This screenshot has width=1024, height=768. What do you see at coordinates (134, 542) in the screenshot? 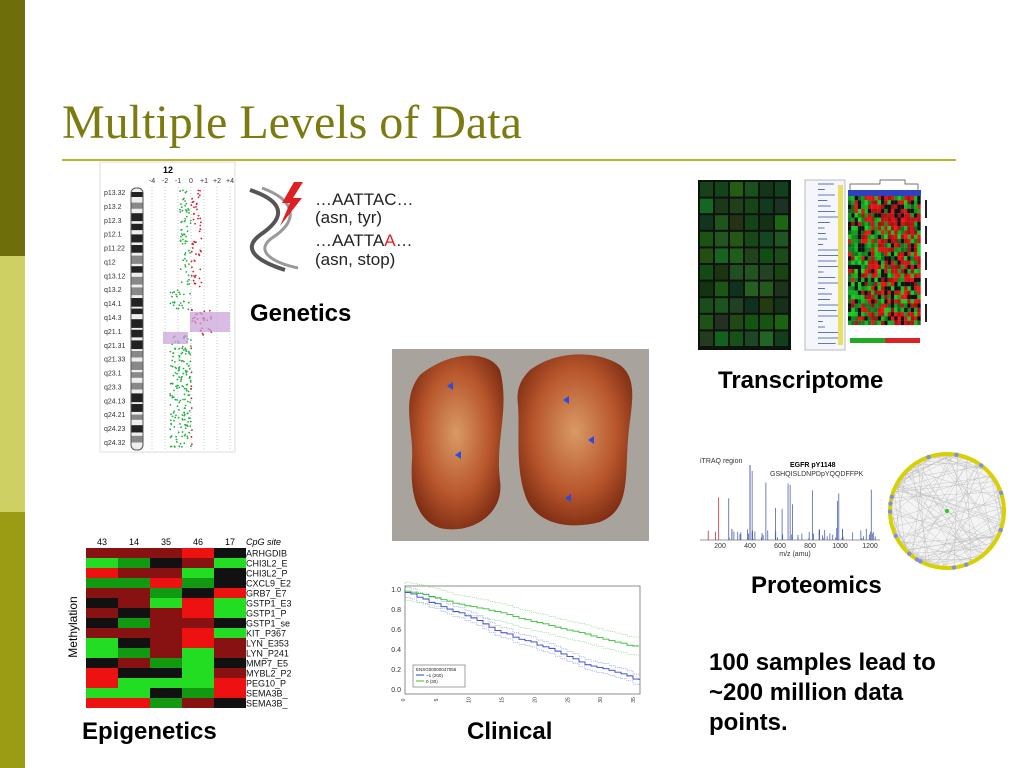
I see `column-label: 14` at bounding box center [134, 542].